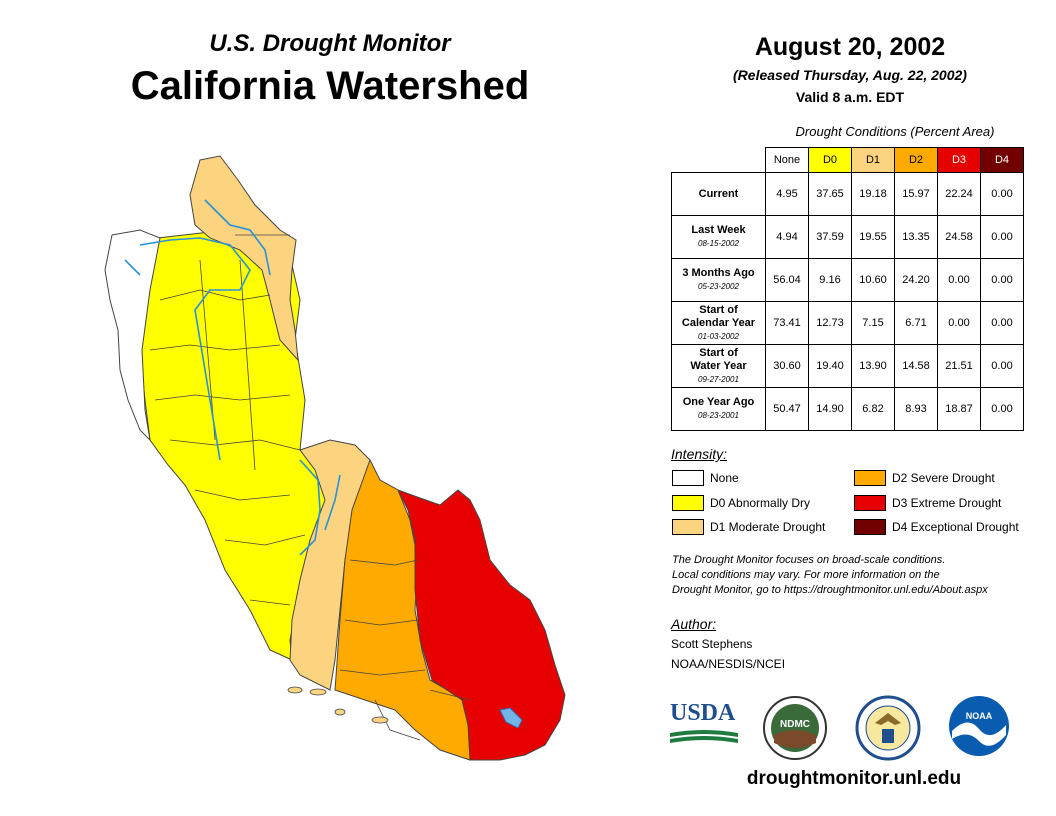 The height and width of the screenshot is (816, 1056). What do you see at coordinates (916, 160) in the screenshot?
I see `col-header-d2: D2` at bounding box center [916, 160].